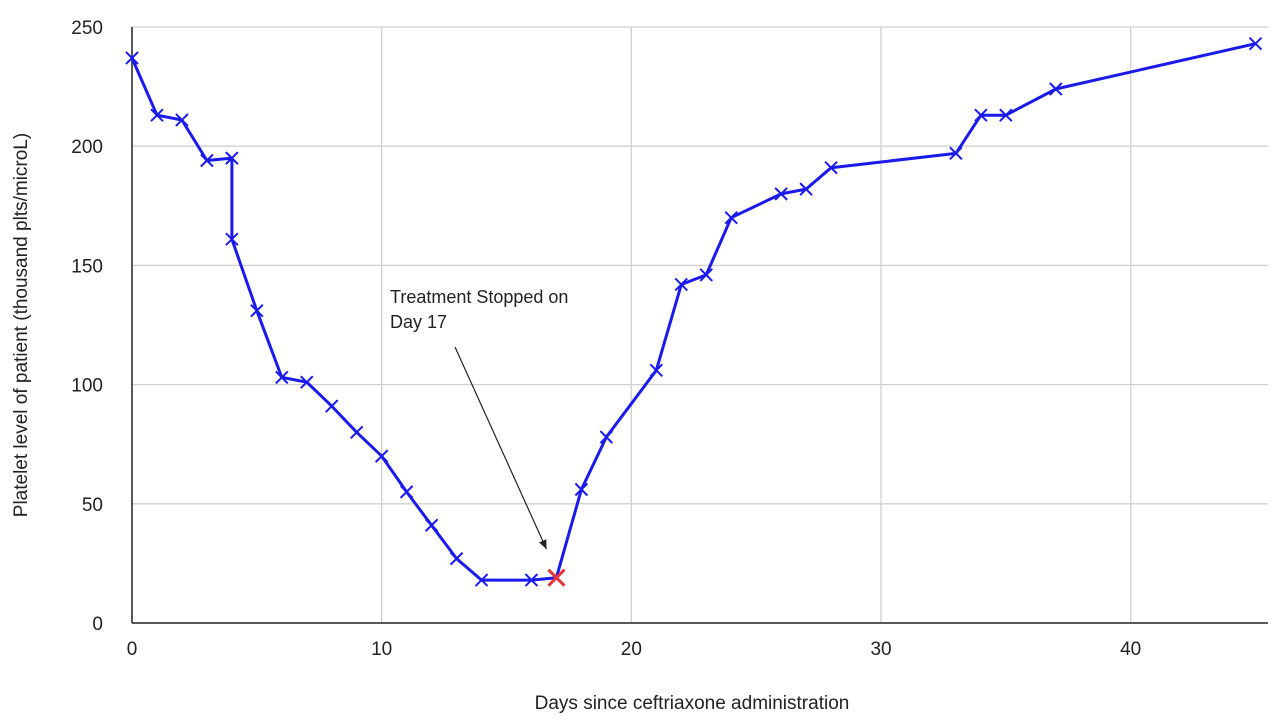 Image resolution: width=1280 pixels, height=727 pixels. I want to click on y-tick-label: 0, so click(97, 624).